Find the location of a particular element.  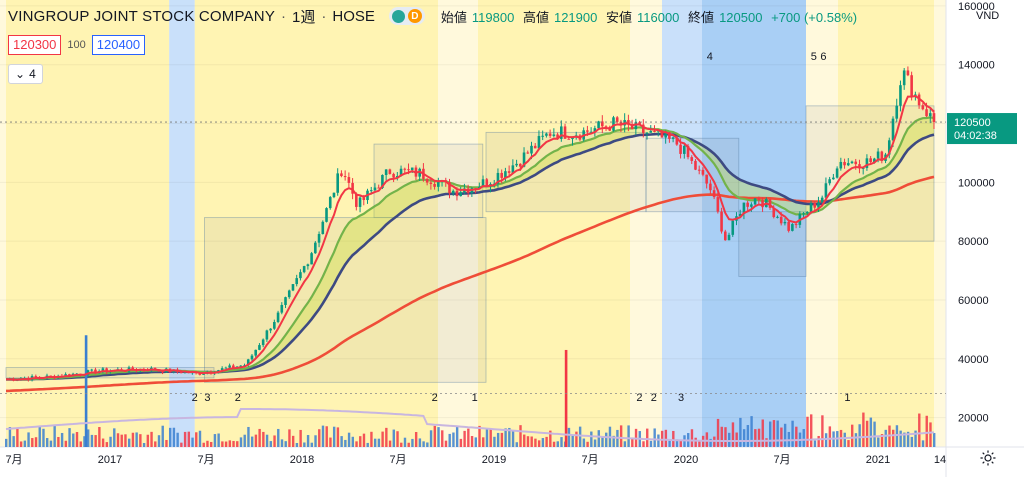

indicators-collapse-button: ⌄ 4 is located at coordinates (25, 74).